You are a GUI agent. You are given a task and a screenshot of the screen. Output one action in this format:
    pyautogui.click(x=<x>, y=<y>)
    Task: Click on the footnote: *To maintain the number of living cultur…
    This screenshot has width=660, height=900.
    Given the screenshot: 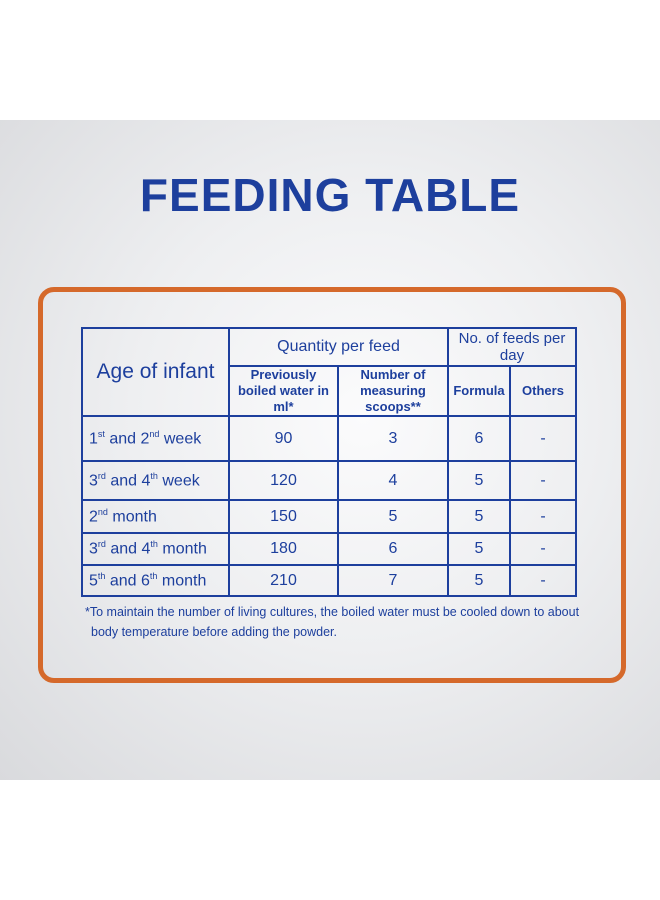 What is the action you would take?
    pyautogui.click(x=332, y=622)
    